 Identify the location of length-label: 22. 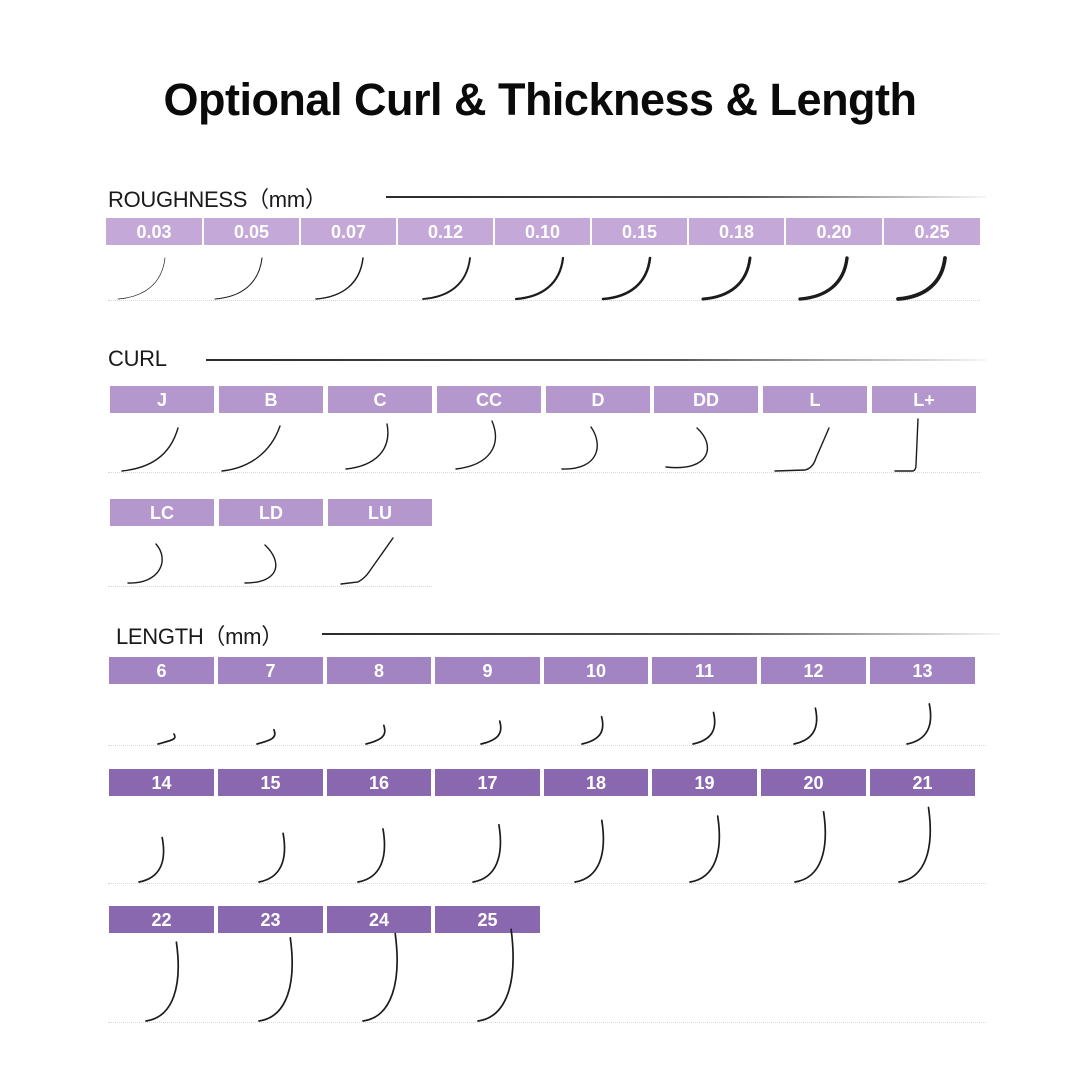
(161, 919).